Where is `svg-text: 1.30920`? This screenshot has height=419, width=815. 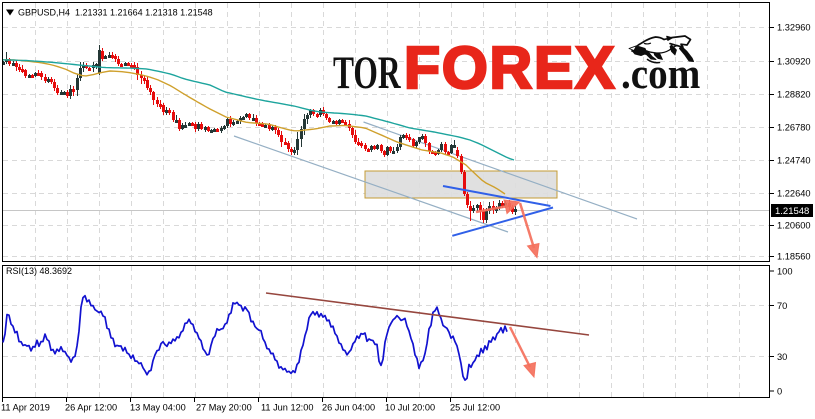 svg-text: 1.30920 is located at coordinates (794, 62).